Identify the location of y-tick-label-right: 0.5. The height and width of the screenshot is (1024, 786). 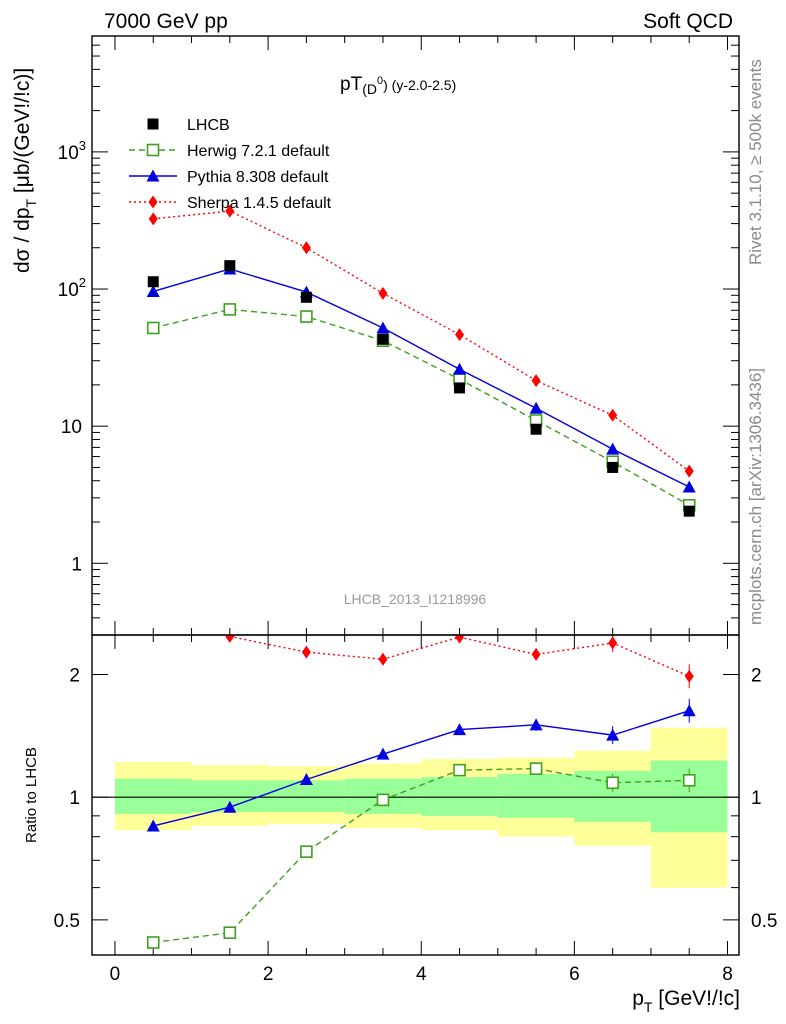
(764, 921).